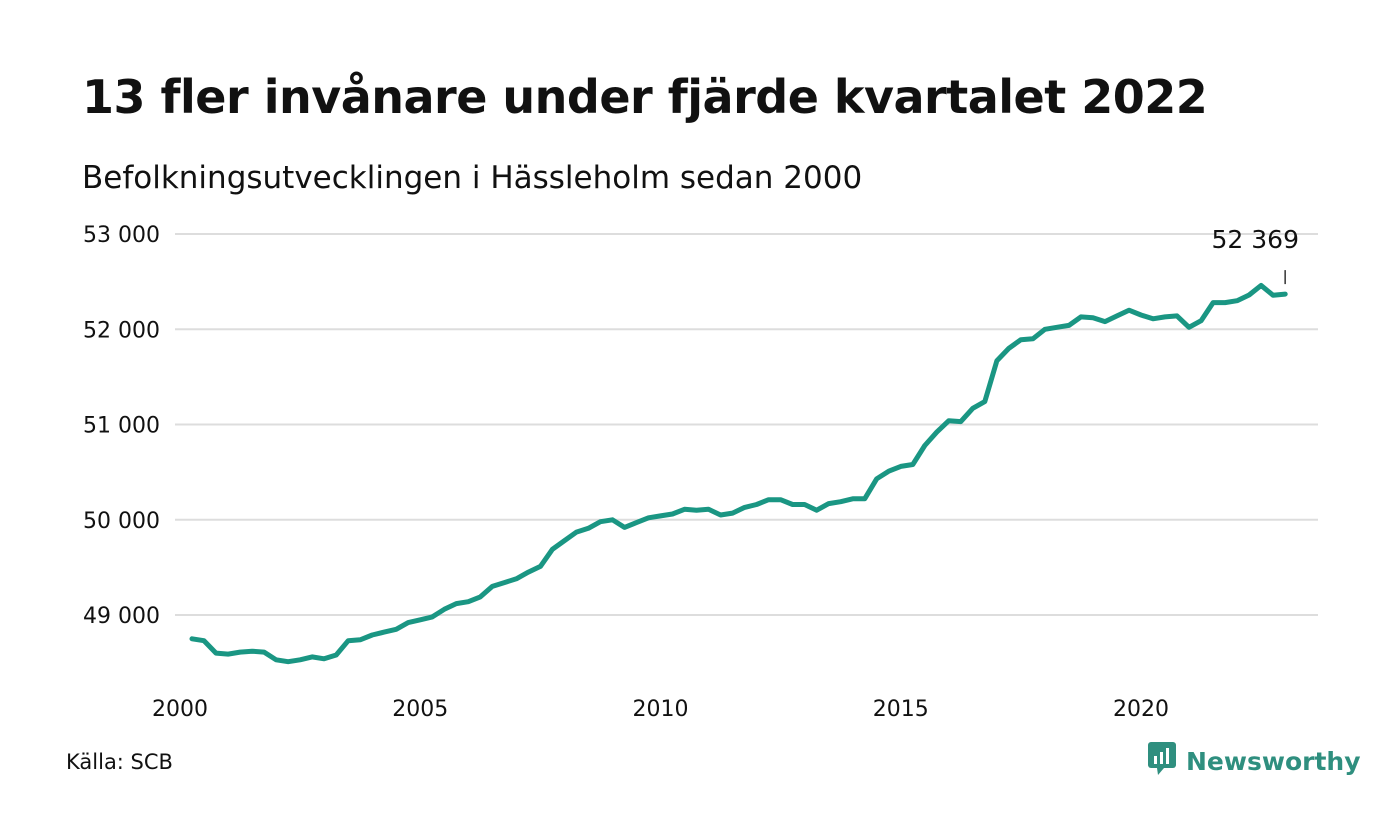  Describe the element at coordinates (1141, 709) in the screenshot. I see `x-tick-label: 2020` at that location.